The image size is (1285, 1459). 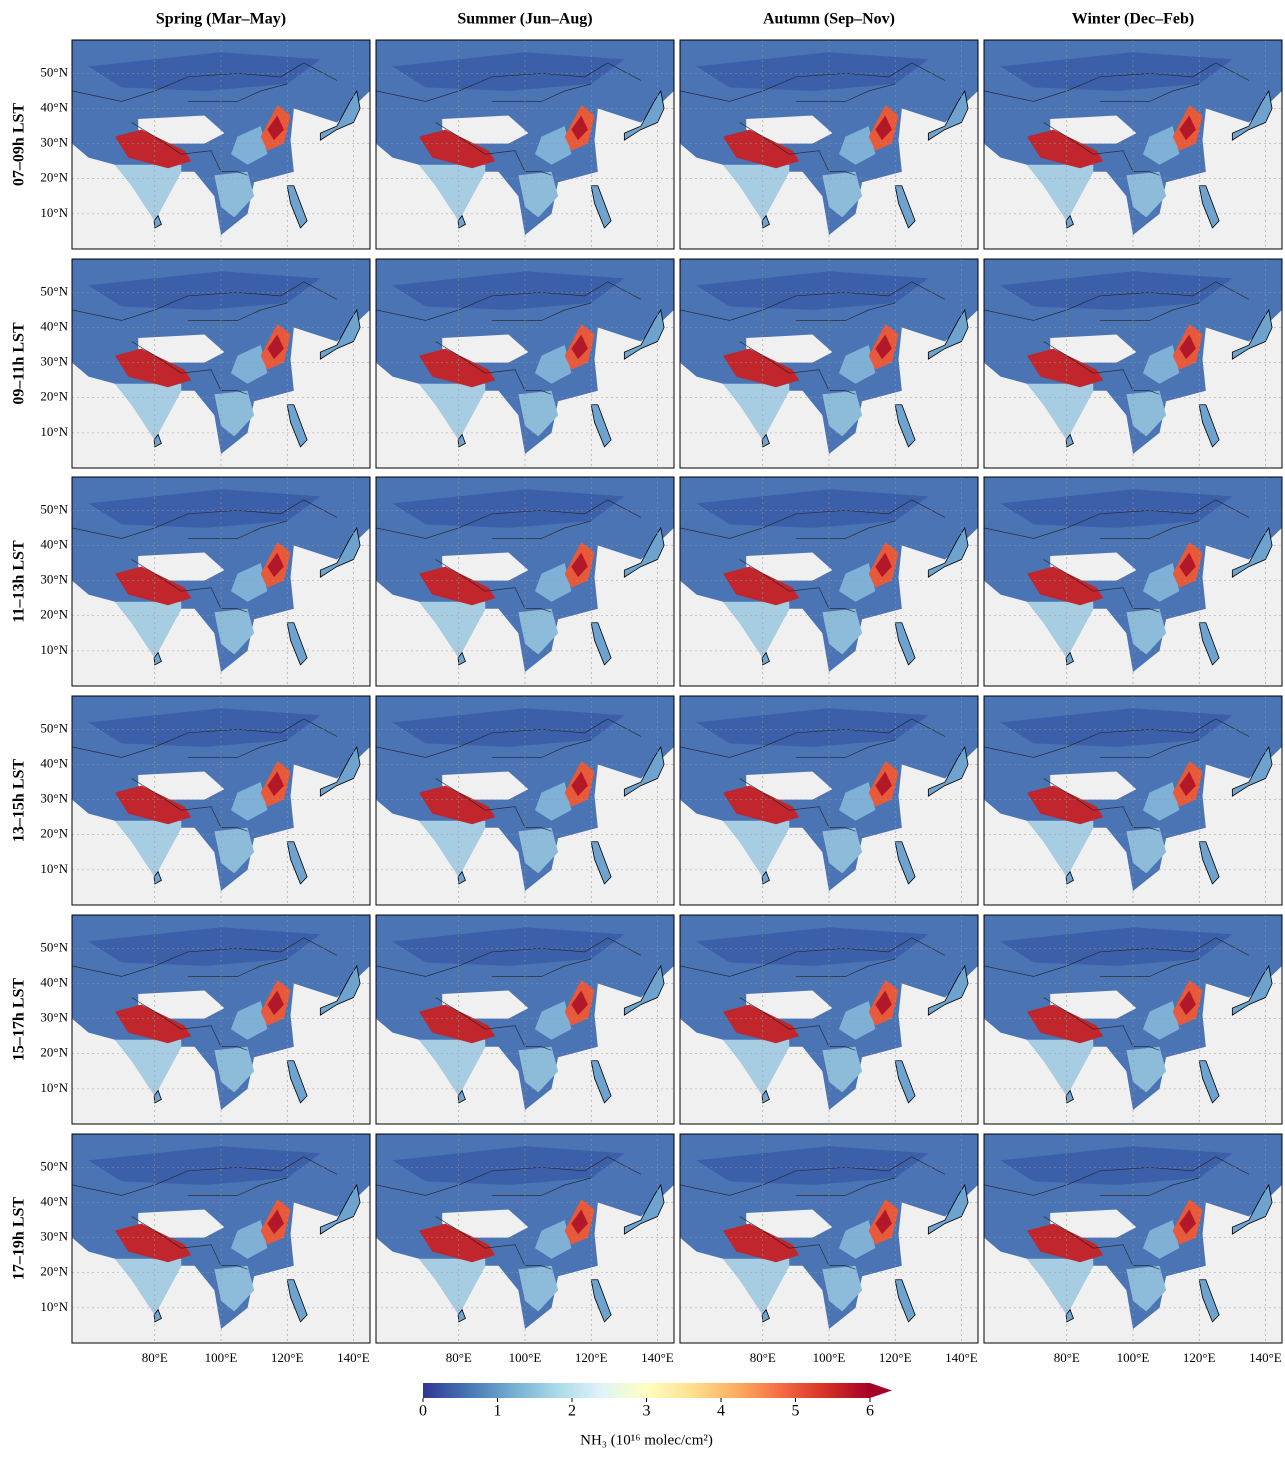 What do you see at coordinates (796, 1411) in the screenshot?
I see `colorbar-tick-label: 5` at bounding box center [796, 1411].